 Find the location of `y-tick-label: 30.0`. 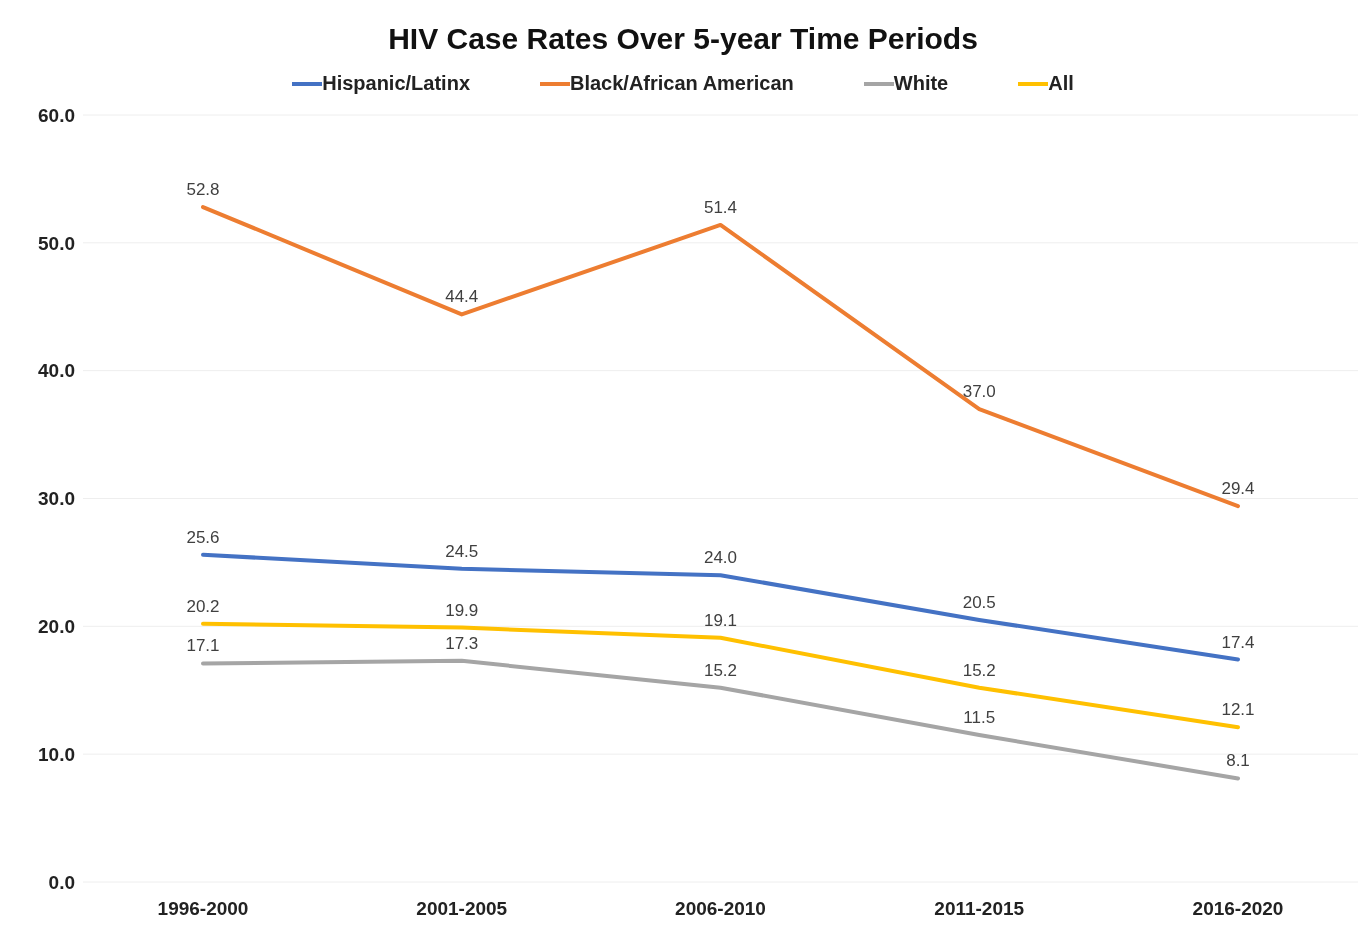

y-tick-label: 30.0 is located at coordinates (56, 499).